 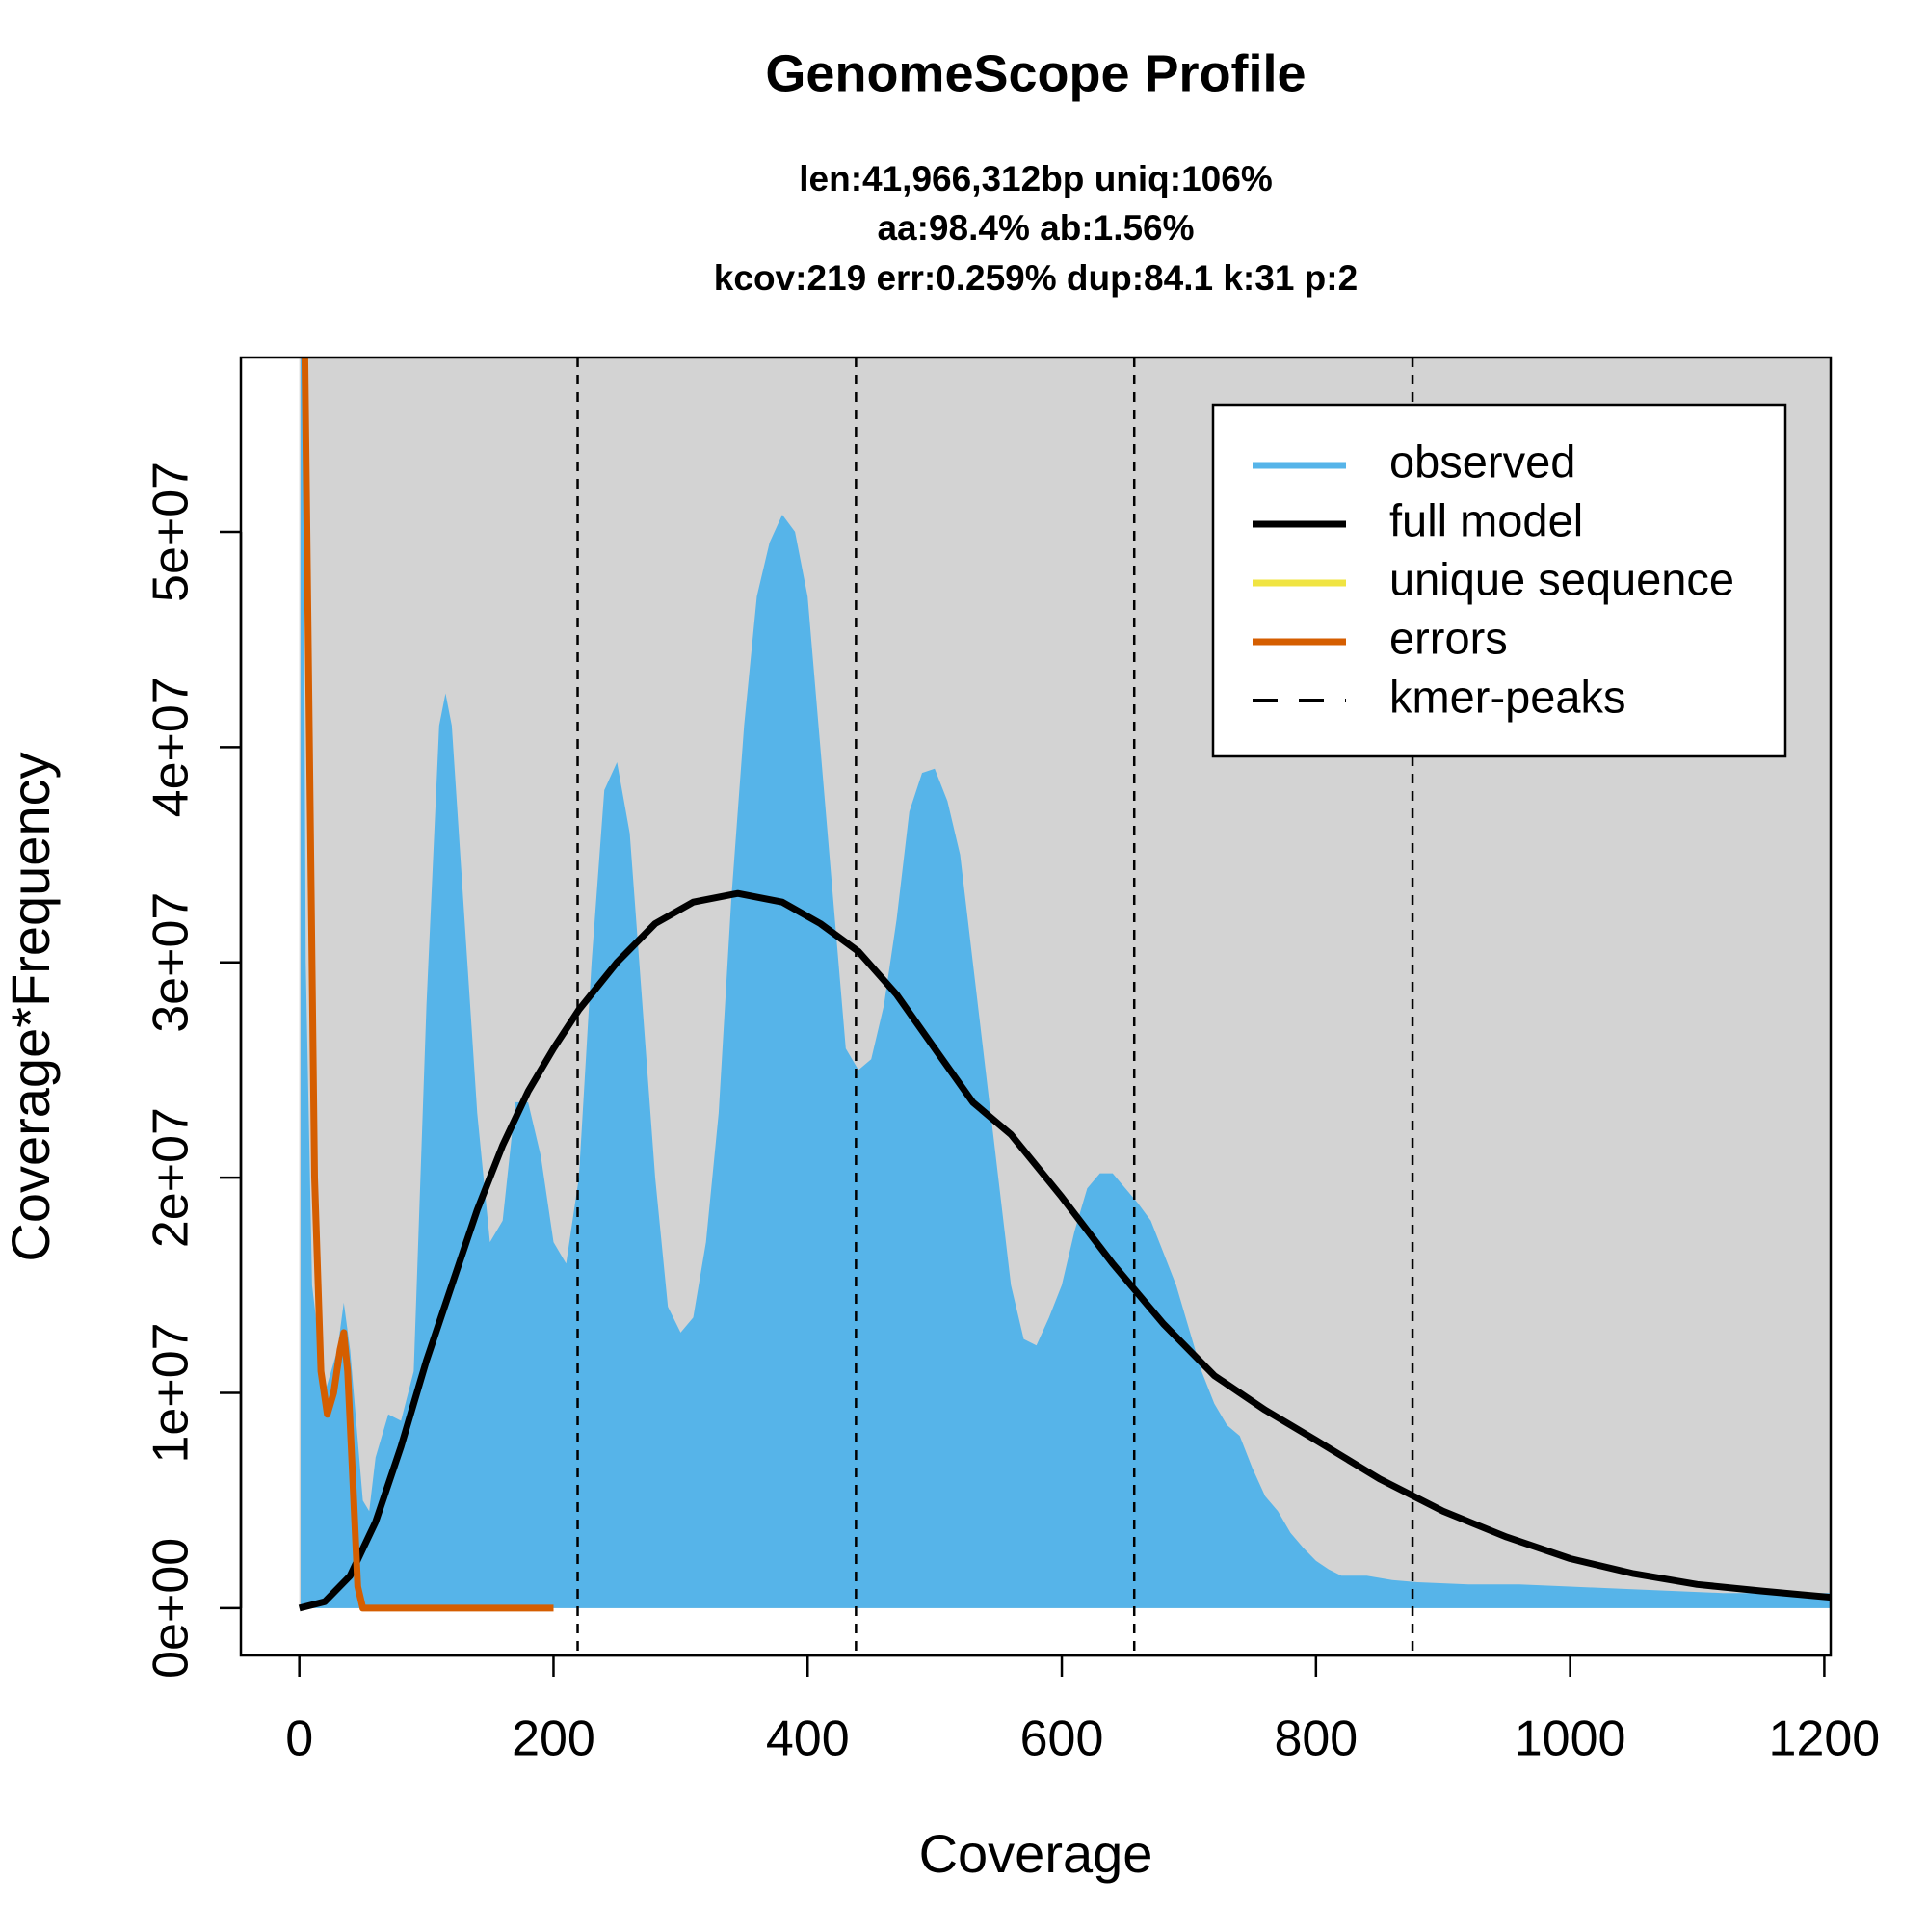 I want to click on x-tick-label: 800, so click(x=1316, y=1739).